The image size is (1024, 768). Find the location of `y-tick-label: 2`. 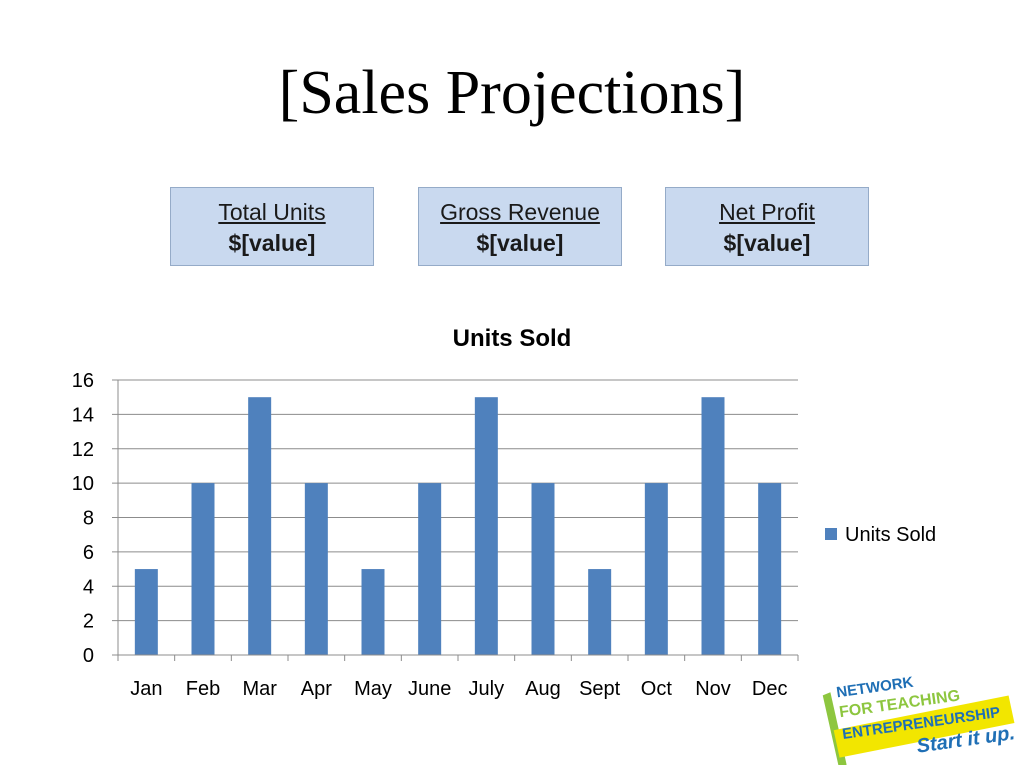

y-tick-label: 2 is located at coordinates (88, 622).